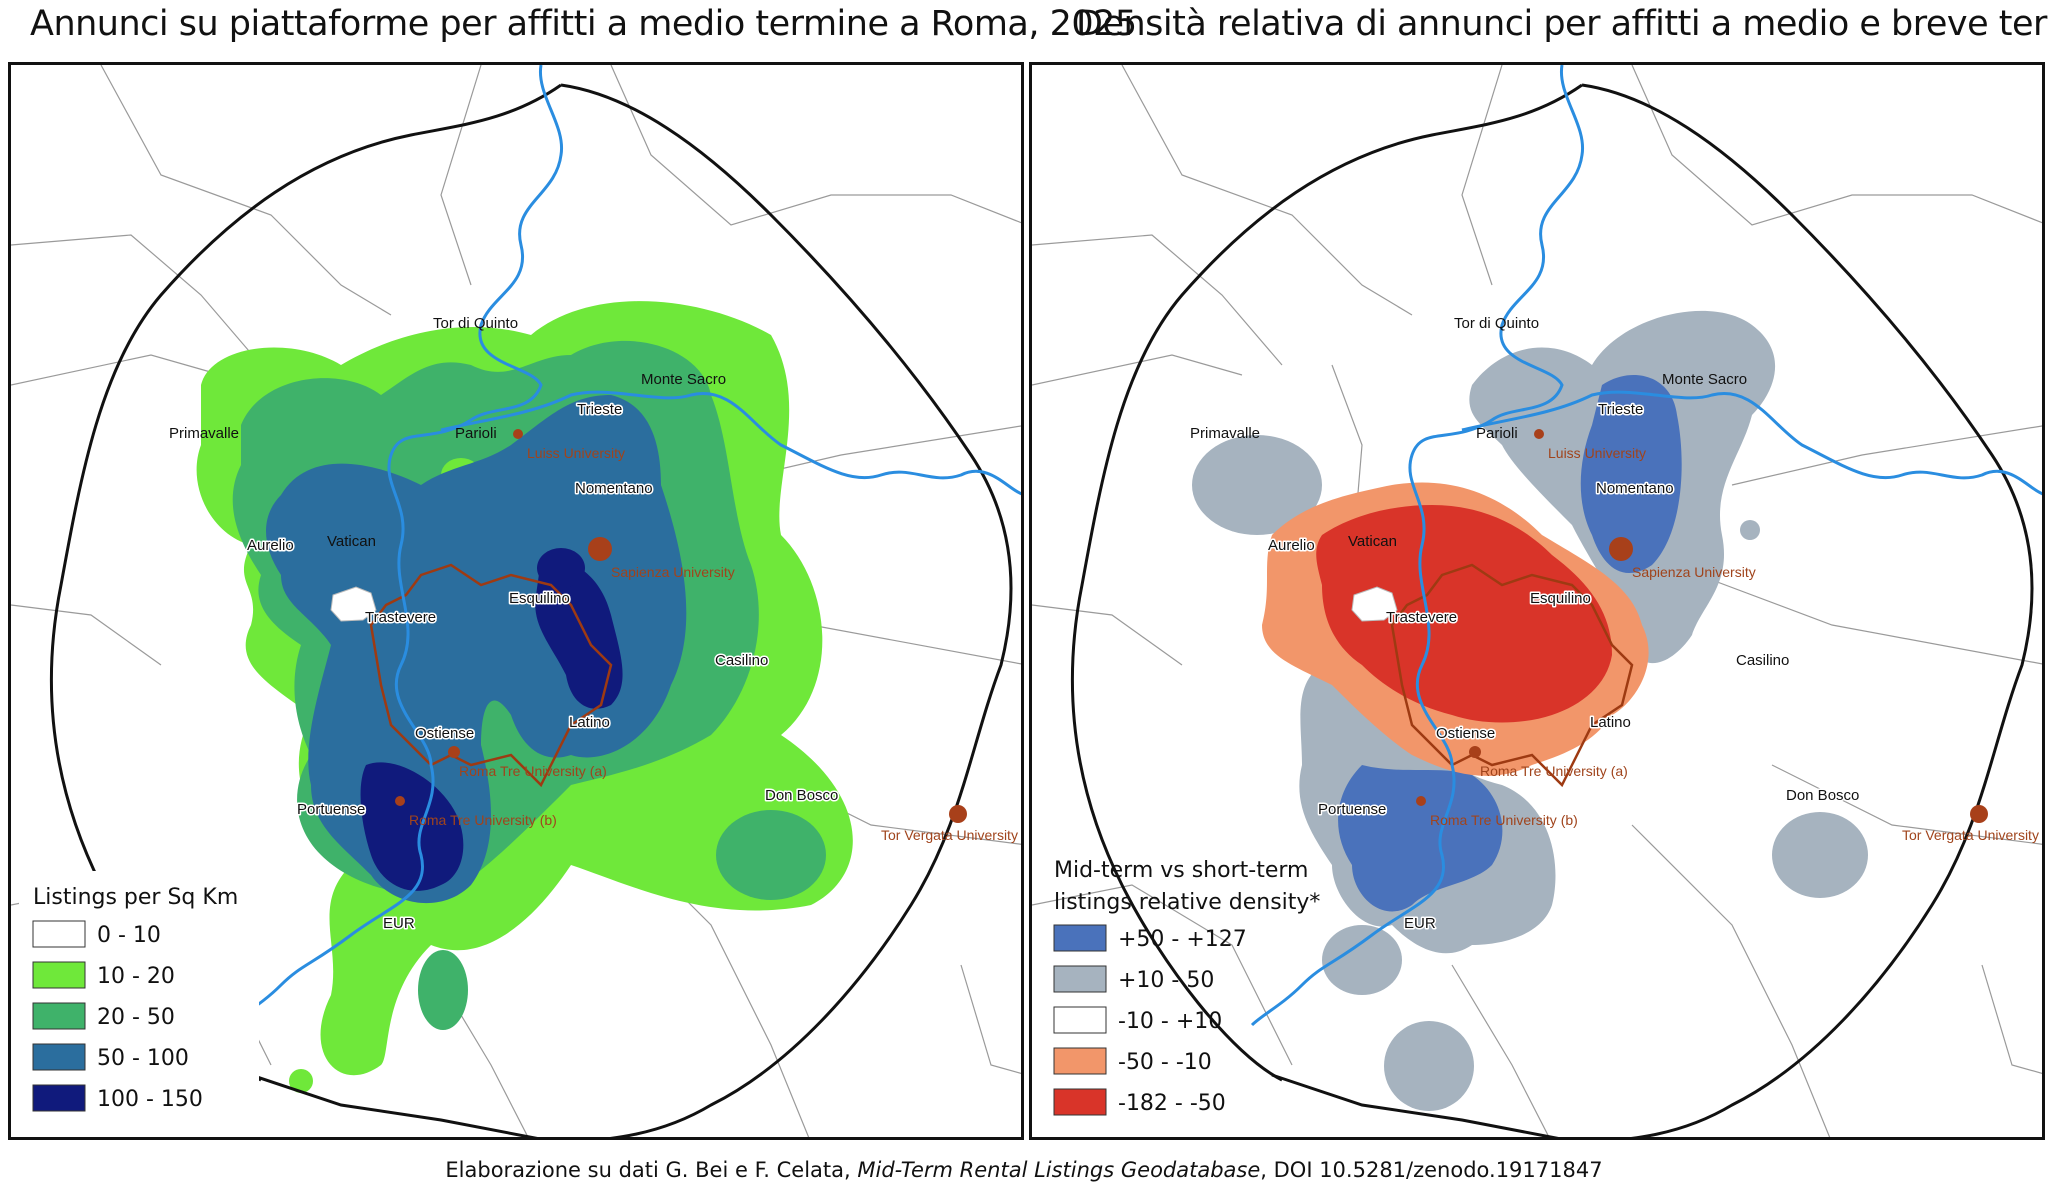 This screenshot has height=1197, width=2048. Describe the element at coordinates (1165, 1062) in the screenshot. I see `legend-label: -50 - -10` at that location.